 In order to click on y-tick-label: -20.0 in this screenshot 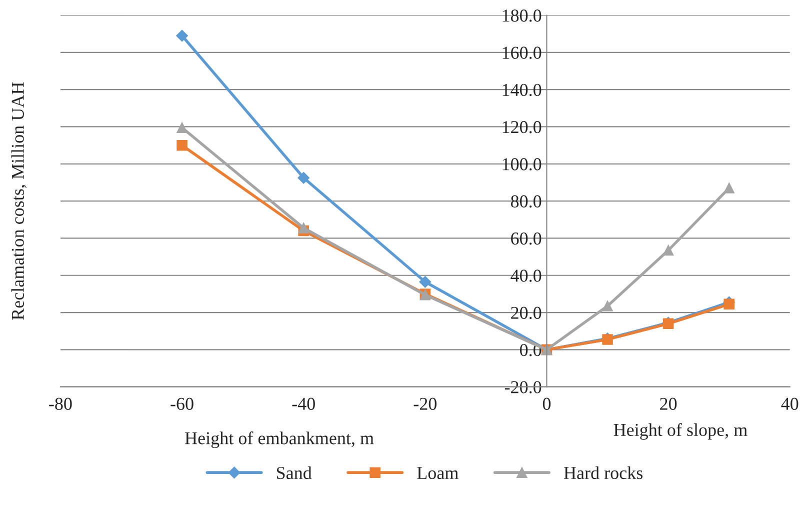, I will do `click(523, 387)`.